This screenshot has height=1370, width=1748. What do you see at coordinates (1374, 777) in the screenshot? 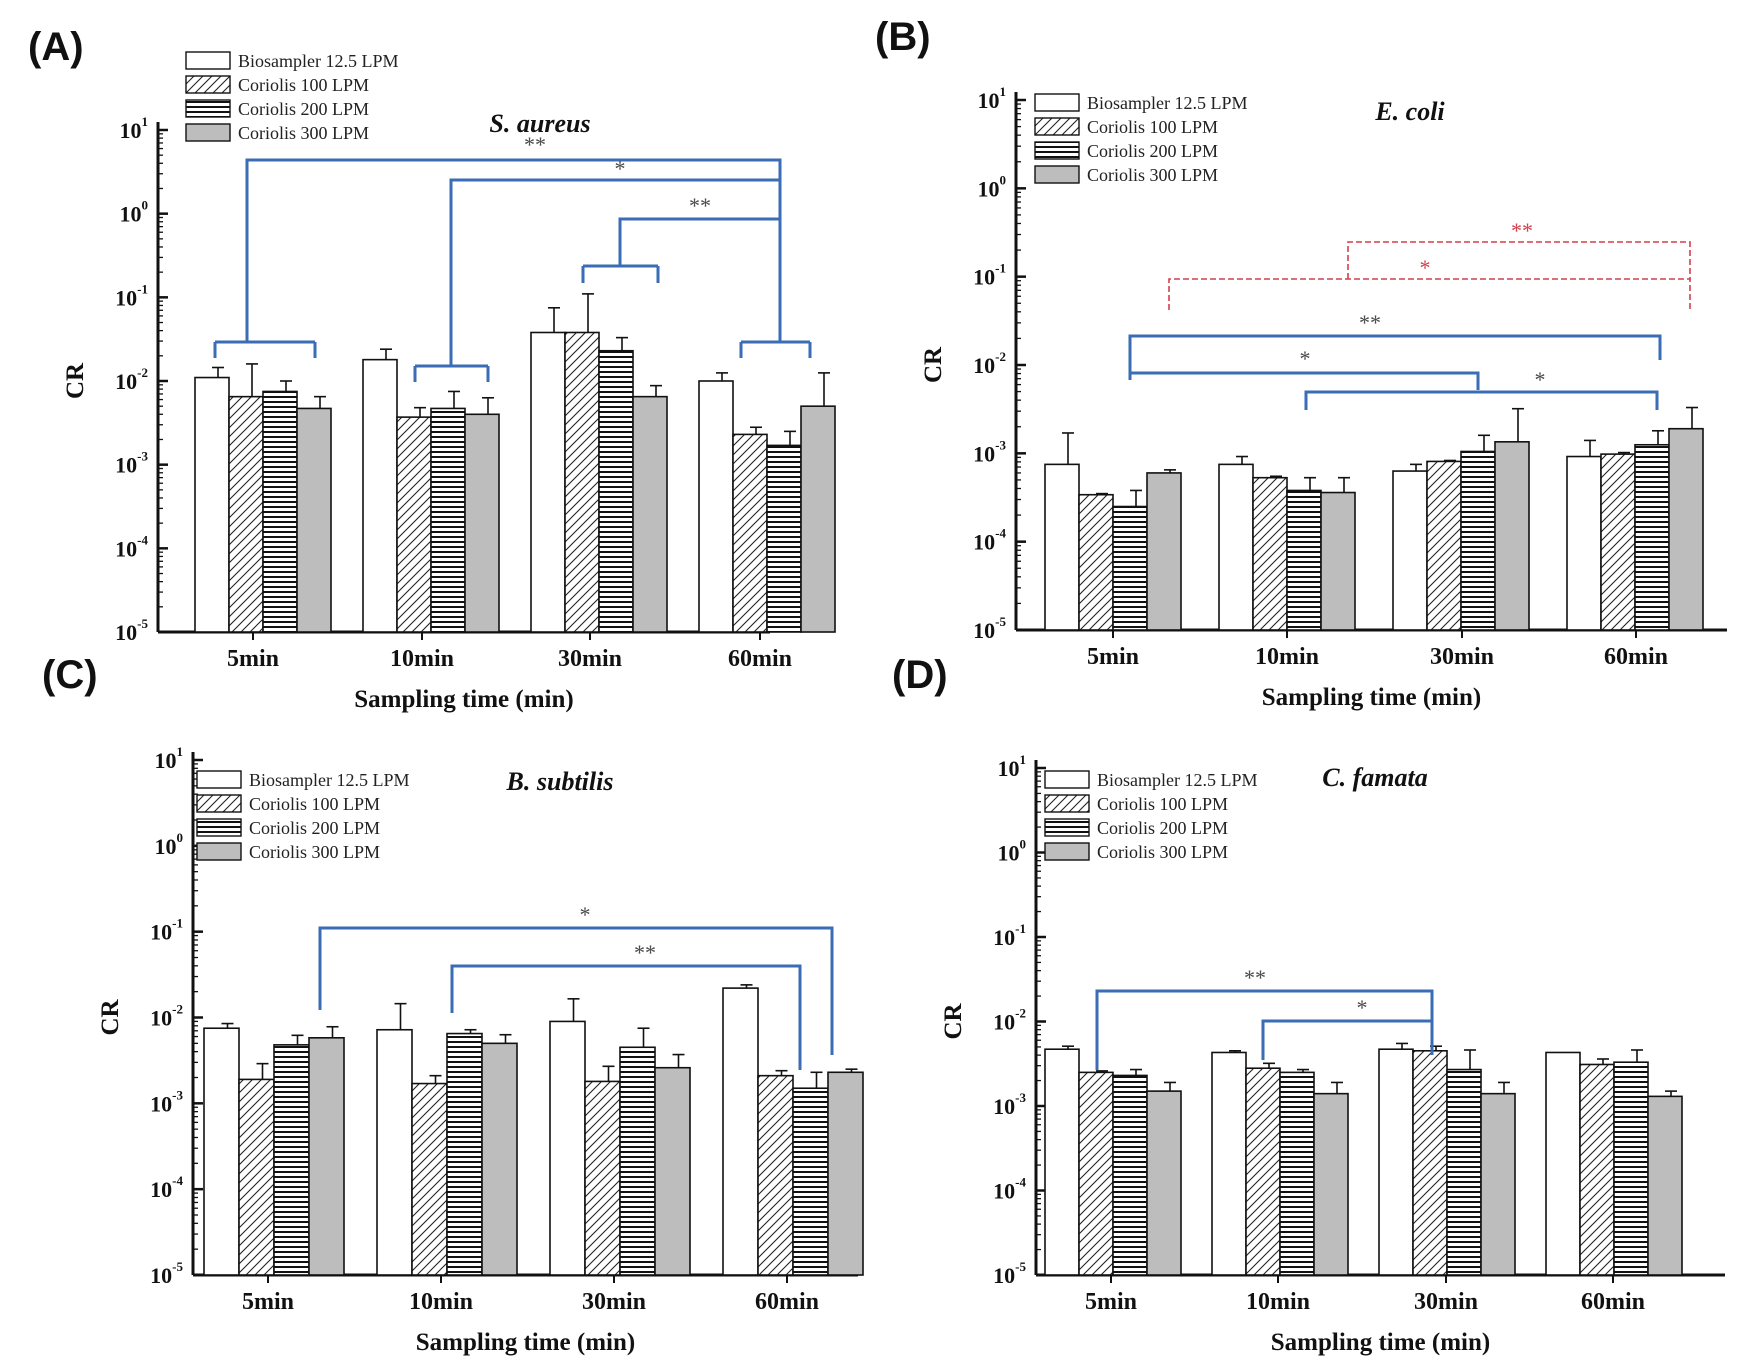
I see `chart-title: C. famata` at bounding box center [1374, 777].